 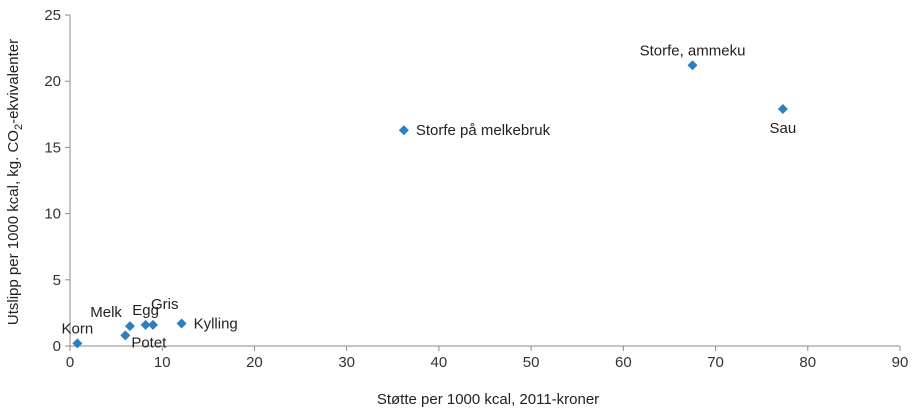 What do you see at coordinates (162, 362) in the screenshot?
I see `x-tick-label: 10` at bounding box center [162, 362].